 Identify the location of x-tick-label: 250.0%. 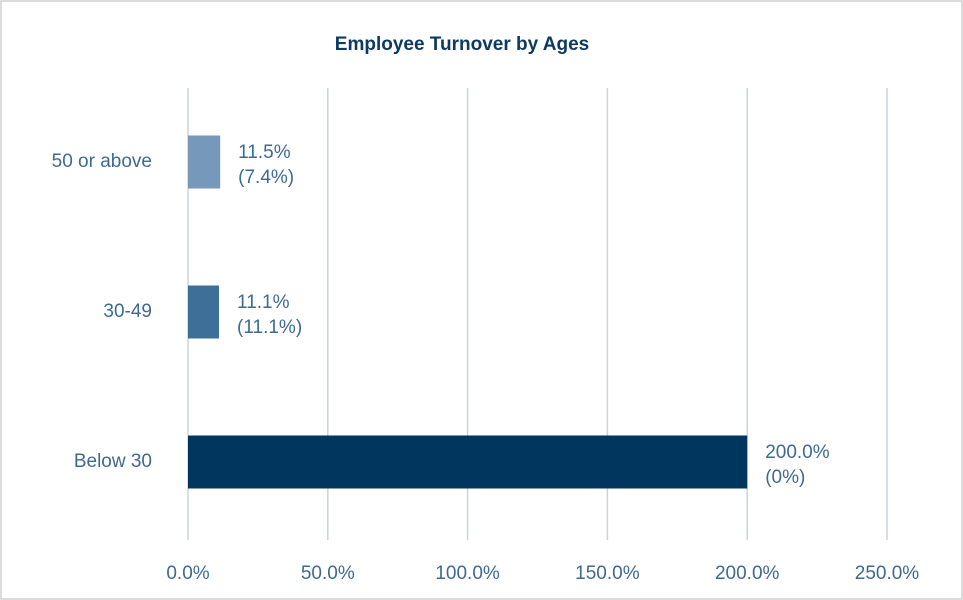
(887, 573).